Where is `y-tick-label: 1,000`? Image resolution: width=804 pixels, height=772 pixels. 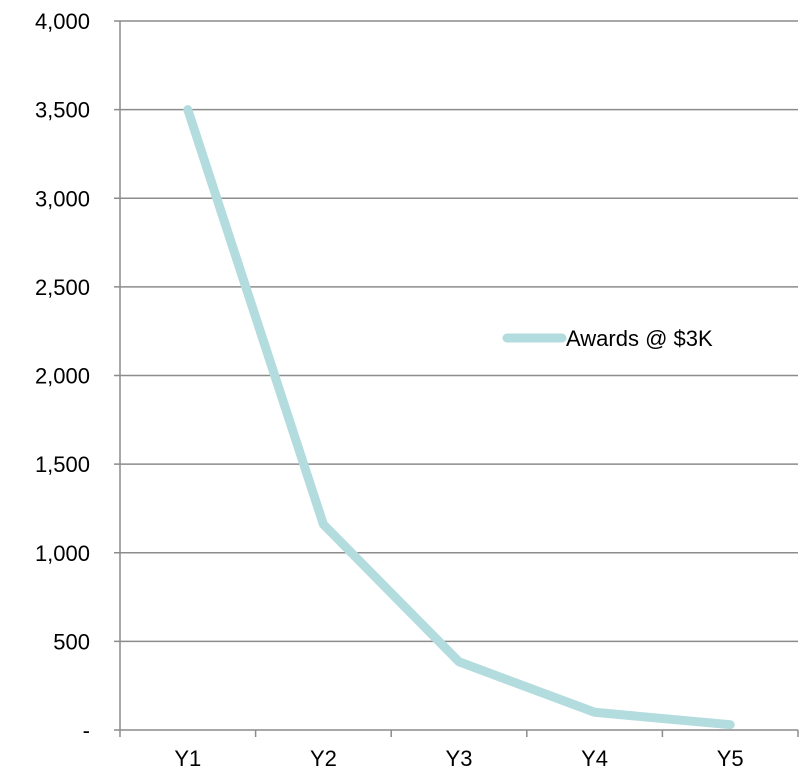 y-tick-label: 1,000 is located at coordinates (62, 553).